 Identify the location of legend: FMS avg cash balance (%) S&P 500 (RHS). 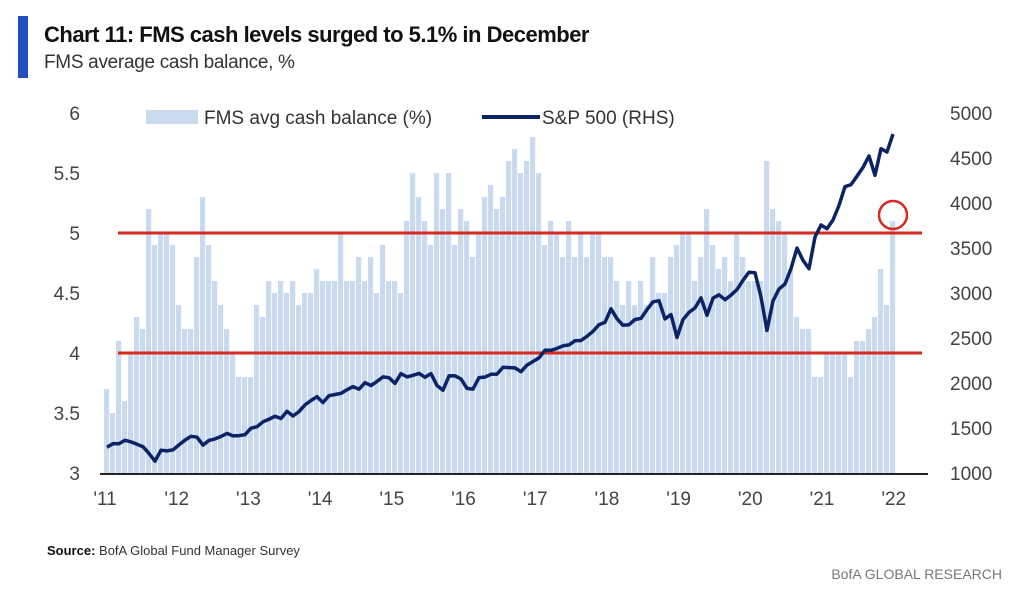
(410, 118).